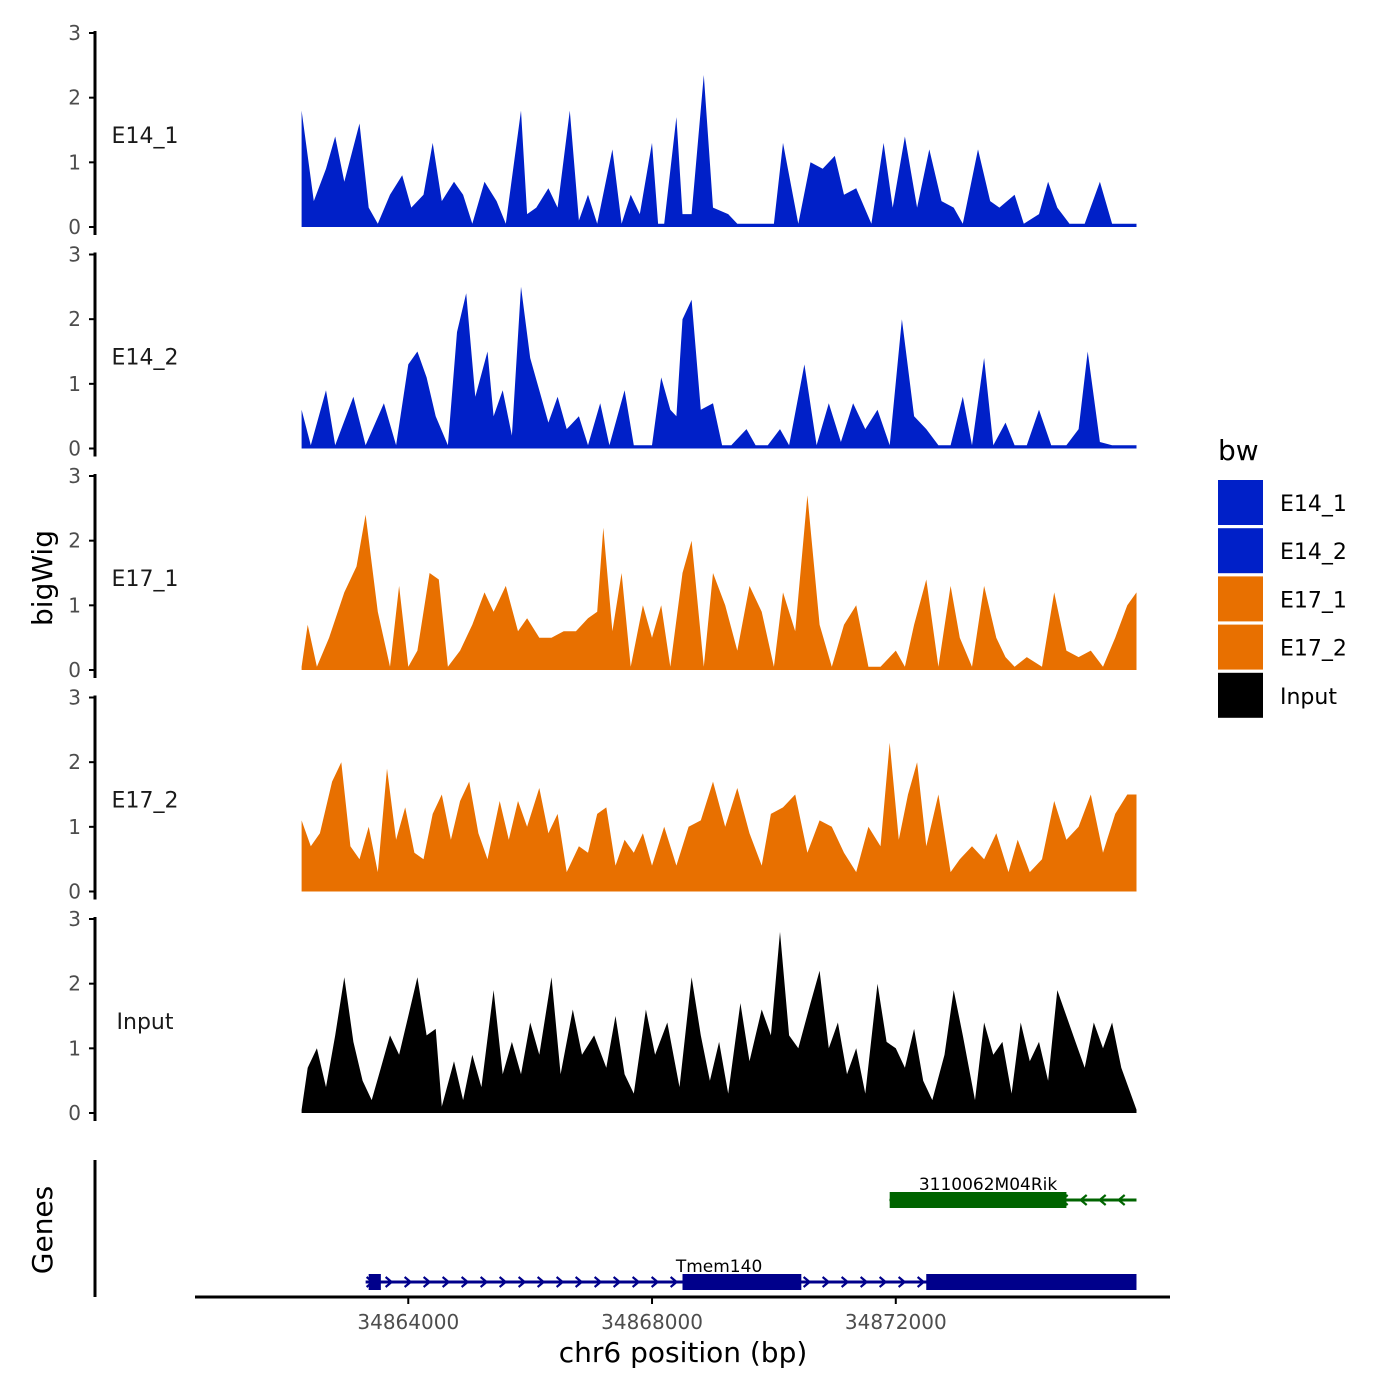  Describe the element at coordinates (1313, 552) in the screenshot. I see `legend-label: E14_2` at that location.